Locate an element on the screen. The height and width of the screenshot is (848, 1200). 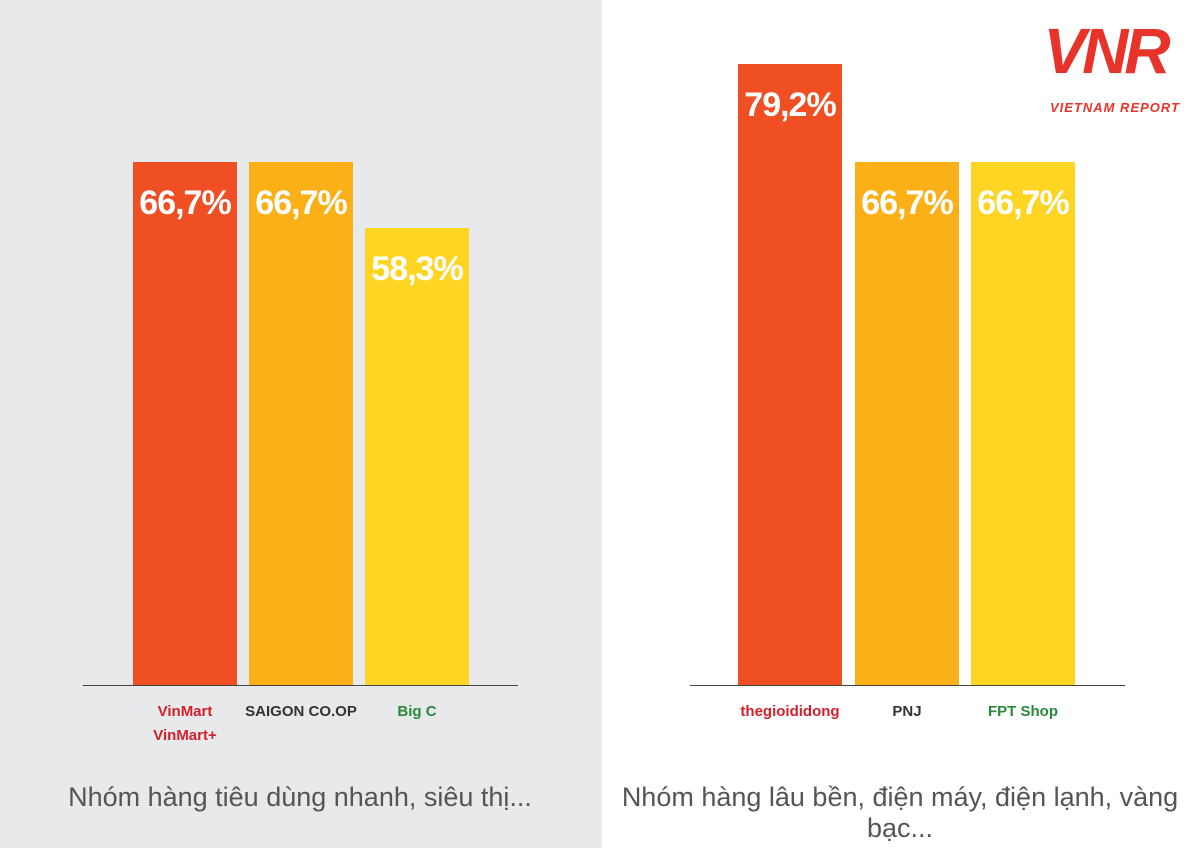
category-label: thegioididong is located at coordinates (790, 711).